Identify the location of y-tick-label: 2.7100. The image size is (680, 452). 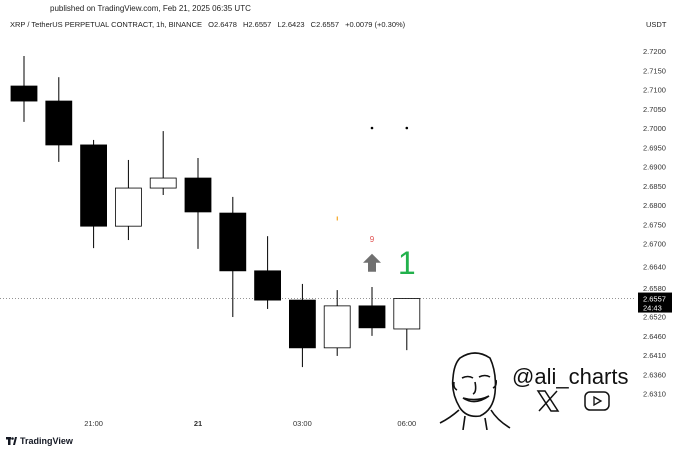
(654, 90).